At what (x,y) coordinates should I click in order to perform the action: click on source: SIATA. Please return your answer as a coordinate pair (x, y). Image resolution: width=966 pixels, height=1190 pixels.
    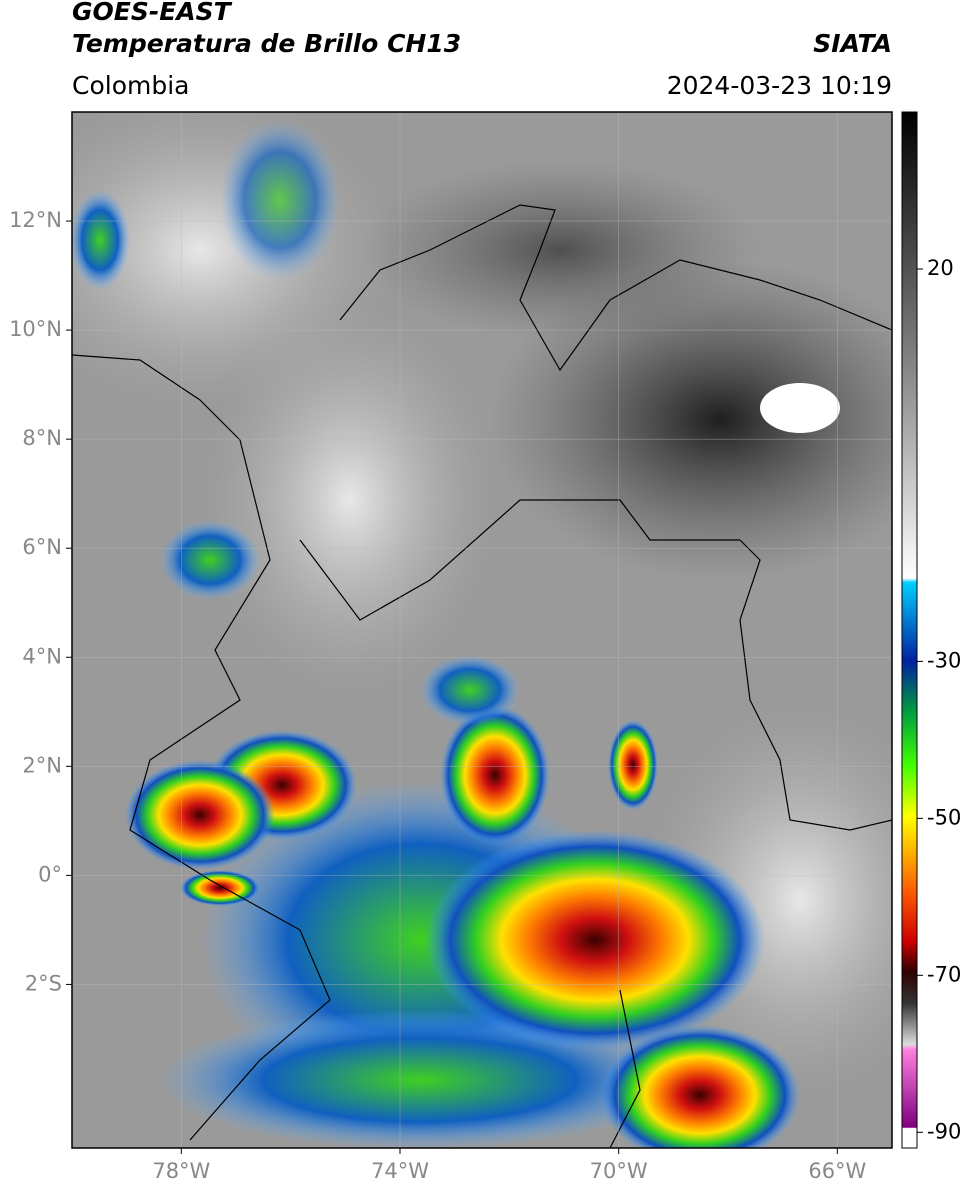
    Looking at the image, I should click on (852, 43).